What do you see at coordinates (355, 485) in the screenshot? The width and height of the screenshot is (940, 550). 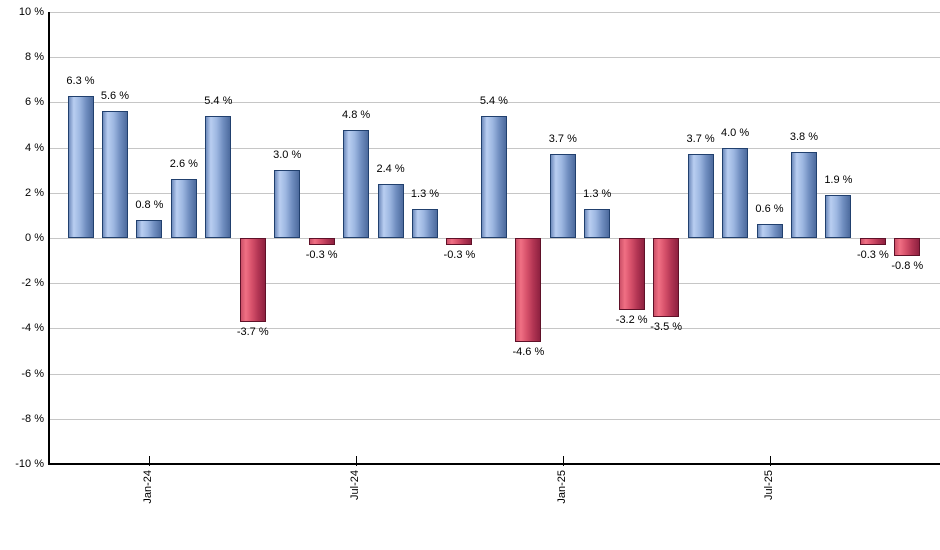 I see `x-axis-tick-label: Jul-24` at bounding box center [355, 485].